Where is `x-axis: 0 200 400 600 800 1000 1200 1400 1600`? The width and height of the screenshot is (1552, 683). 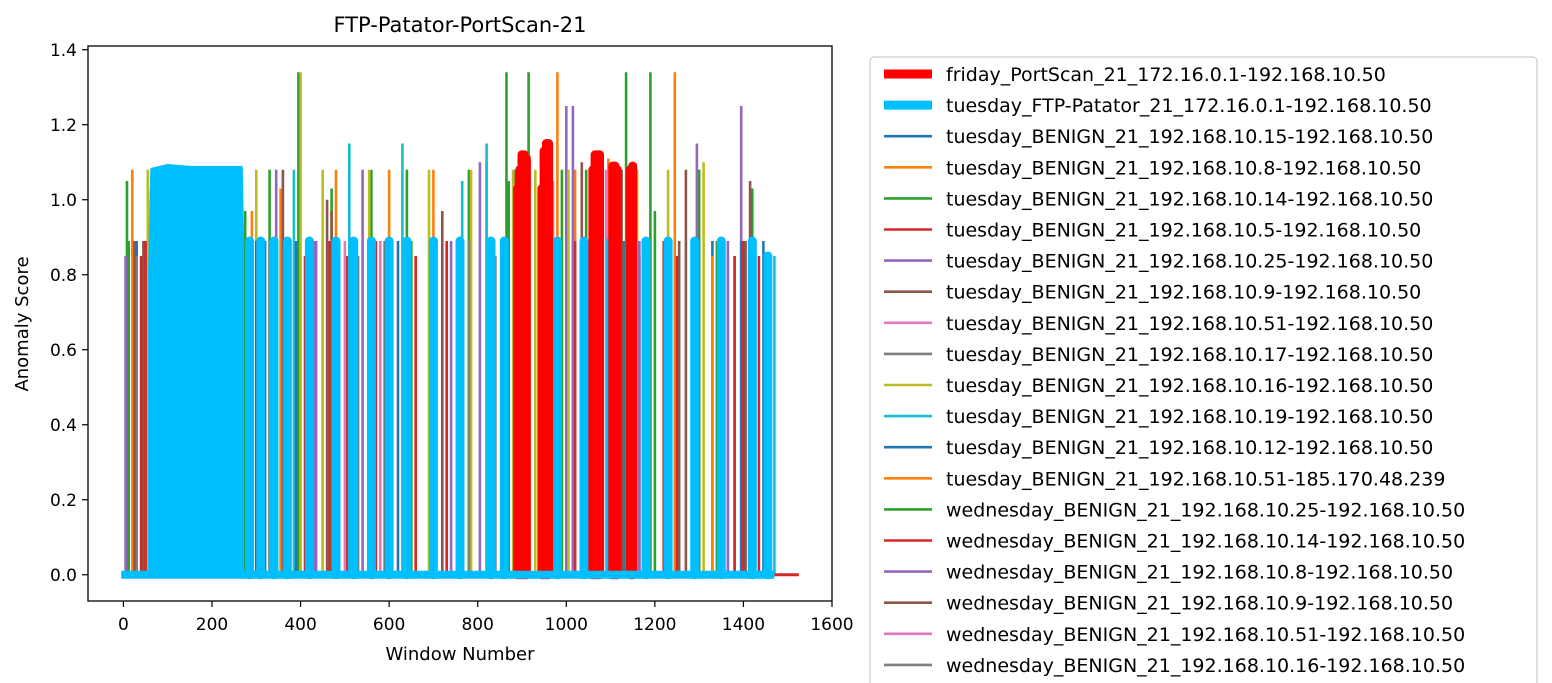
x-axis: 0 200 400 600 800 1000 1200 1400 1600 is located at coordinates (486, 618).